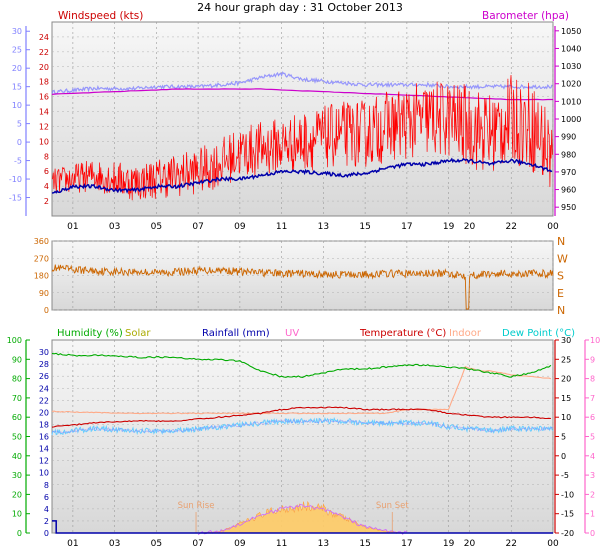  I want to click on top-x-tick-label: 15, so click(364, 227).